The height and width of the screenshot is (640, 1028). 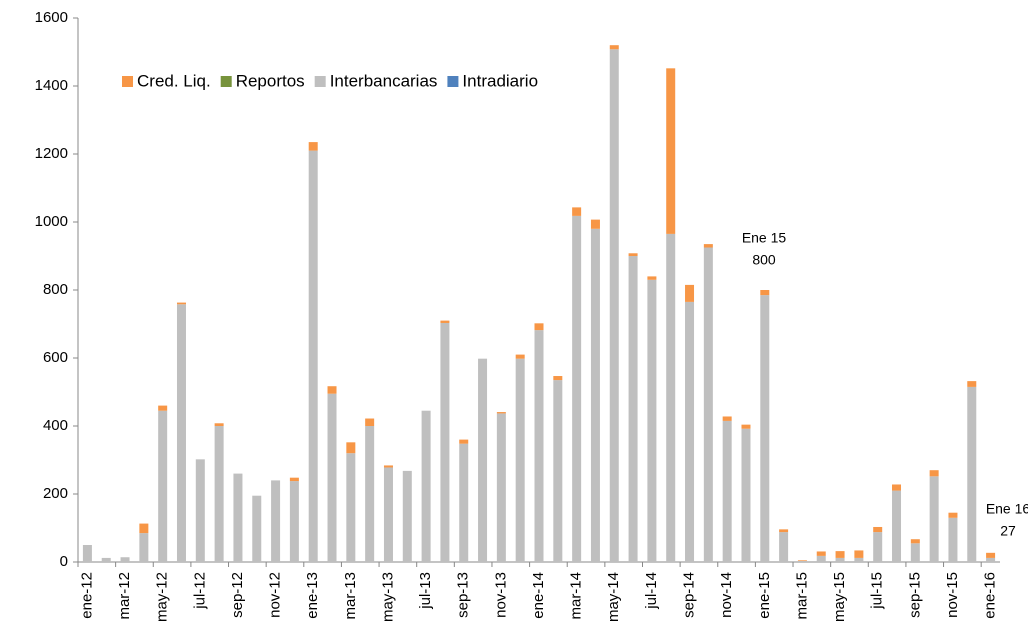 I want to click on y-tick-label: 800, so click(x=55, y=289).